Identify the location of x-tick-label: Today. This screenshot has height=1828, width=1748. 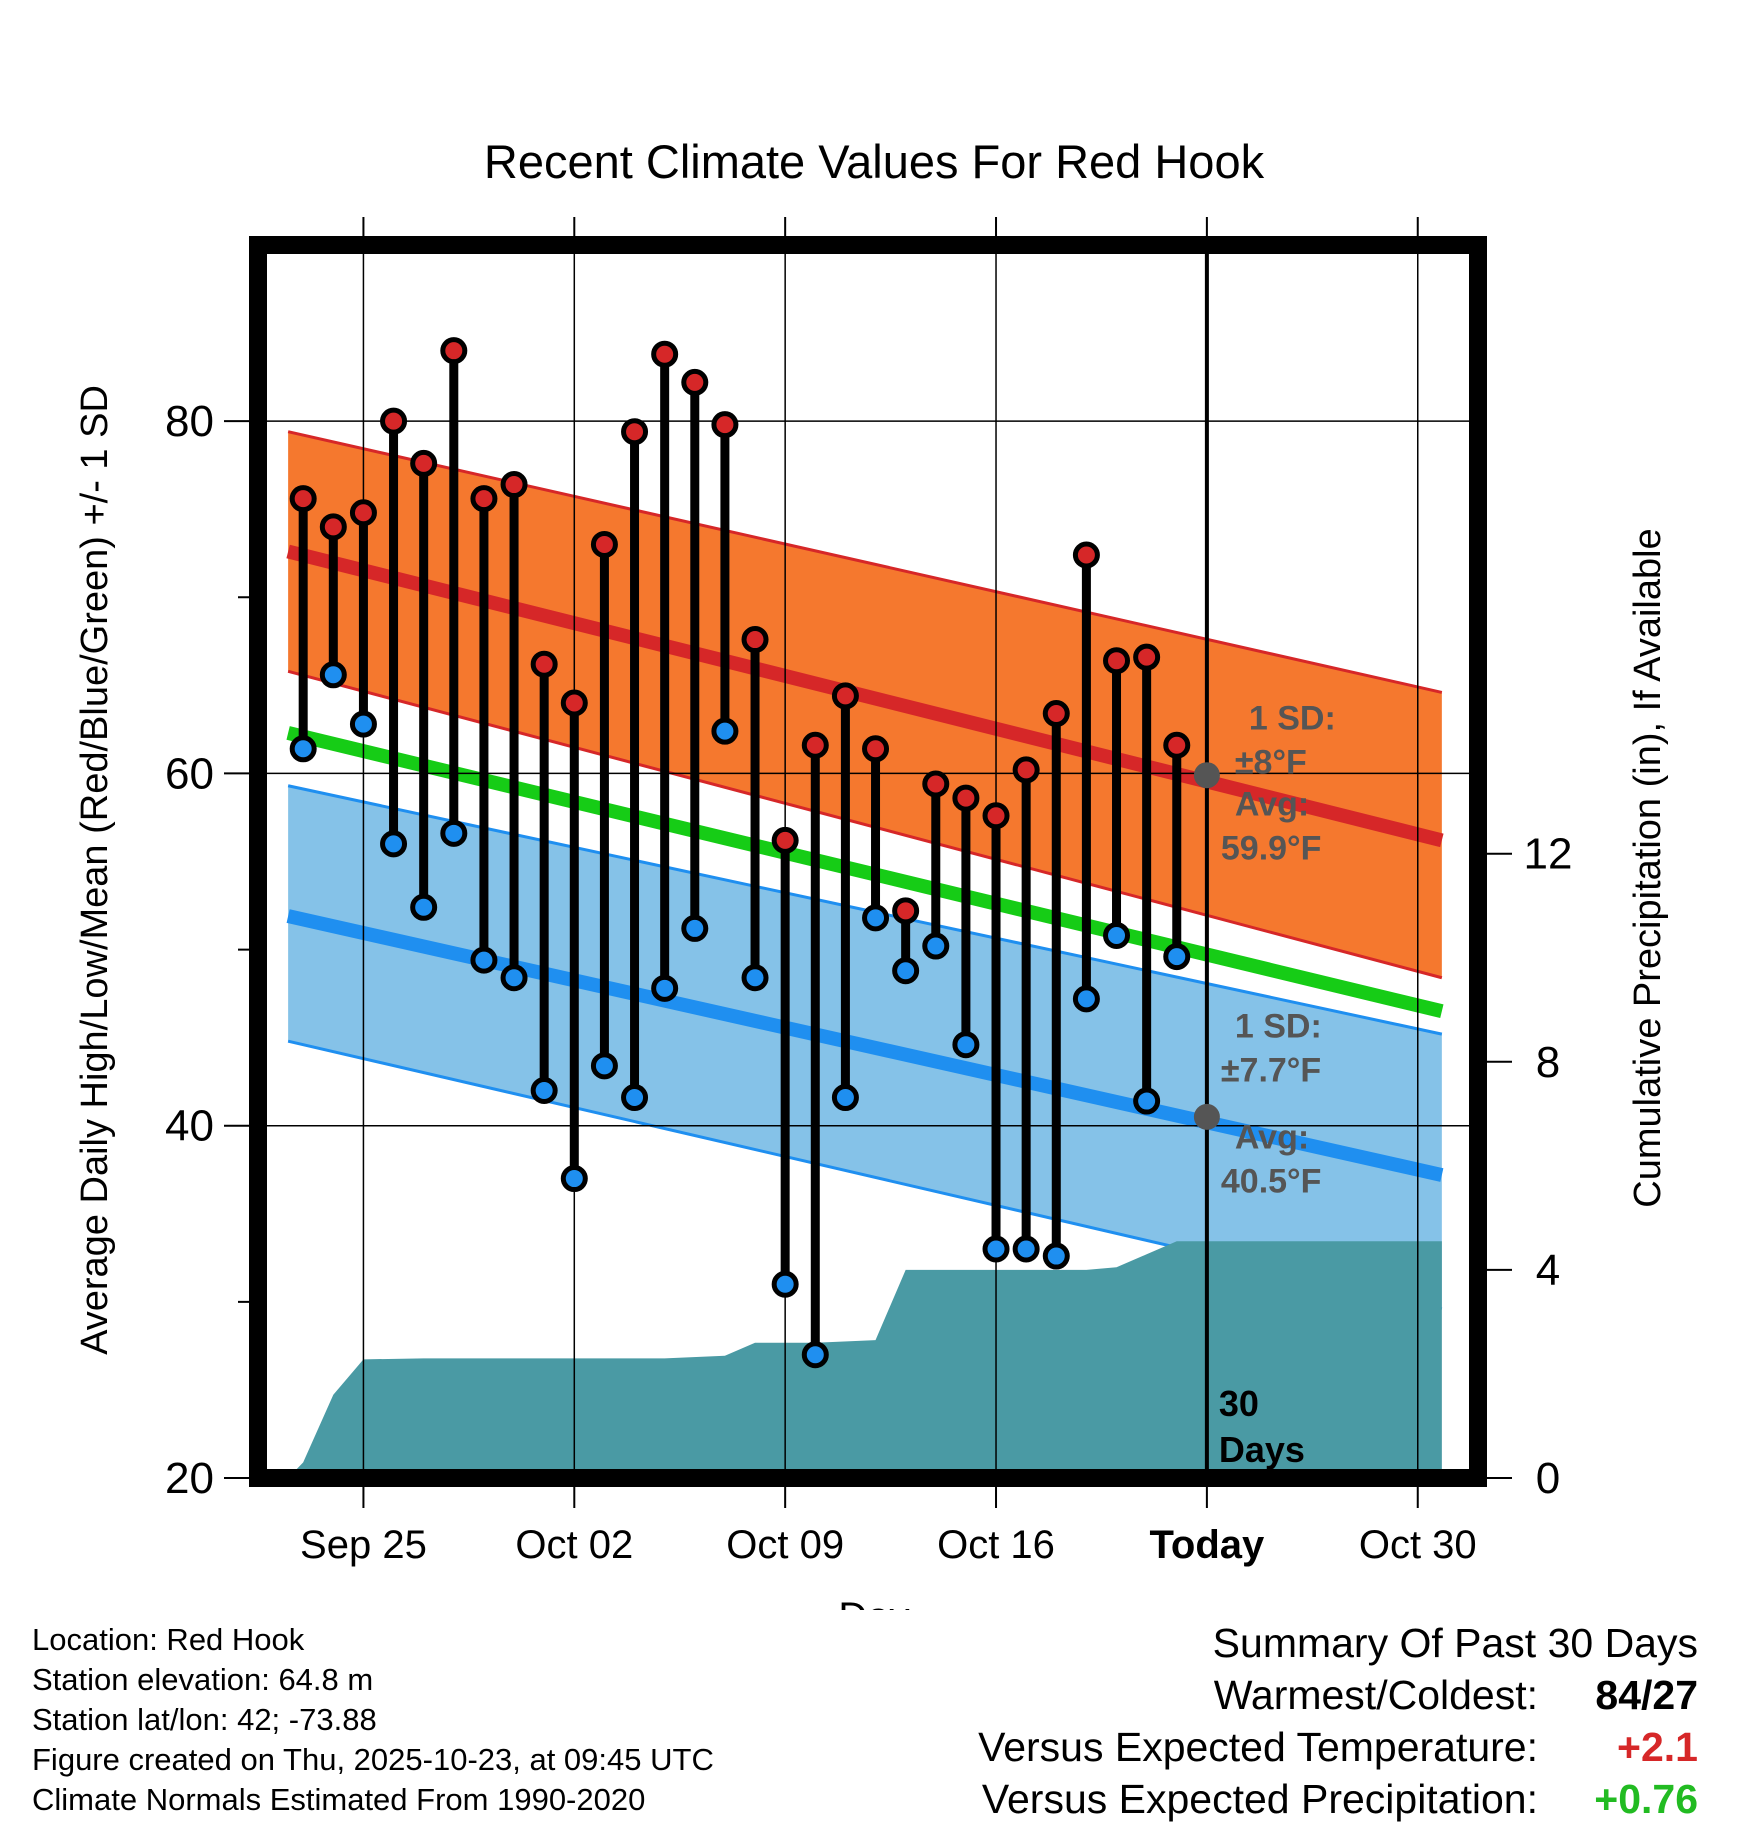
(1207, 1545).